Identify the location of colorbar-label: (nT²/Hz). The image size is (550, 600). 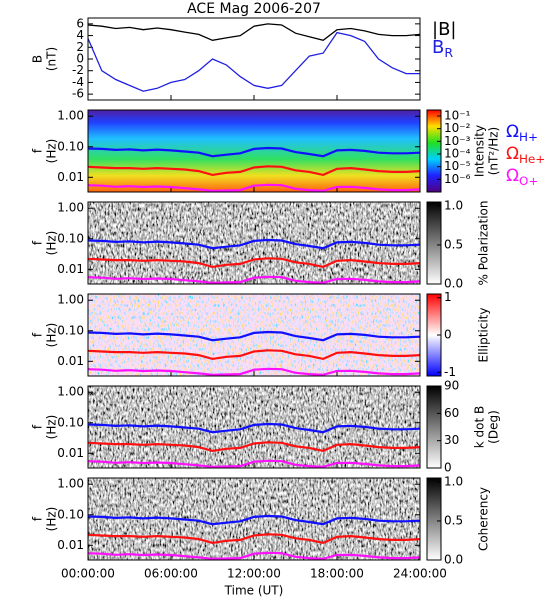
(494, 151).